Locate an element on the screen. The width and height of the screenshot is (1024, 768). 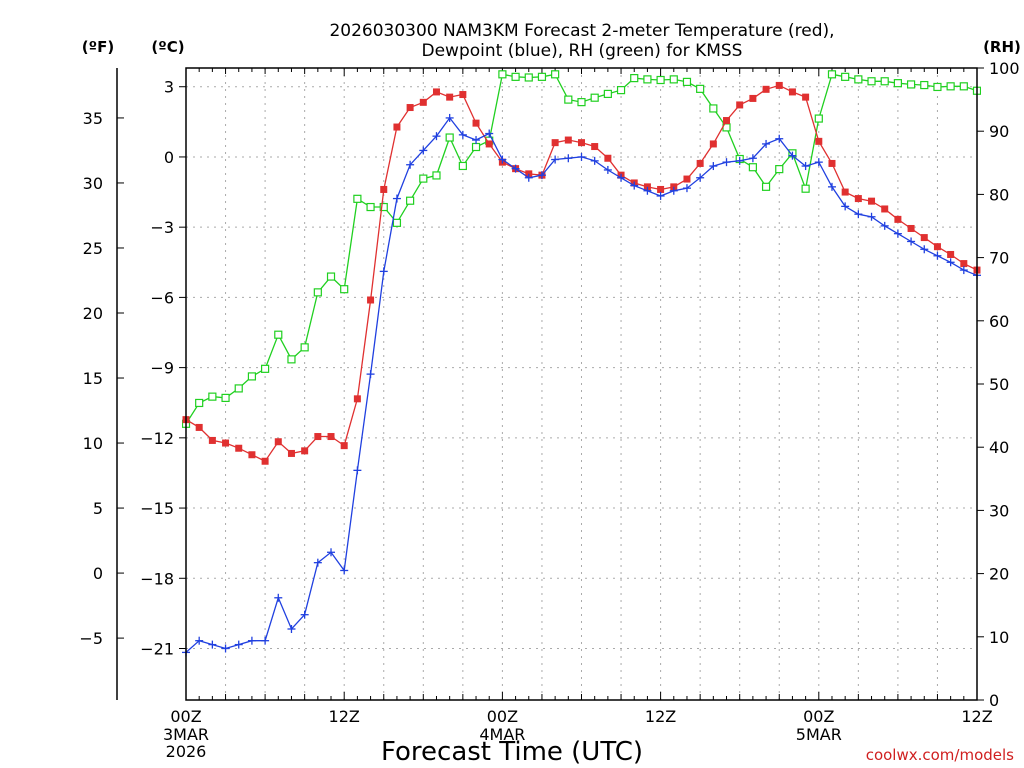
rh-tick-label: 90 is located at coordinates (999, 131).